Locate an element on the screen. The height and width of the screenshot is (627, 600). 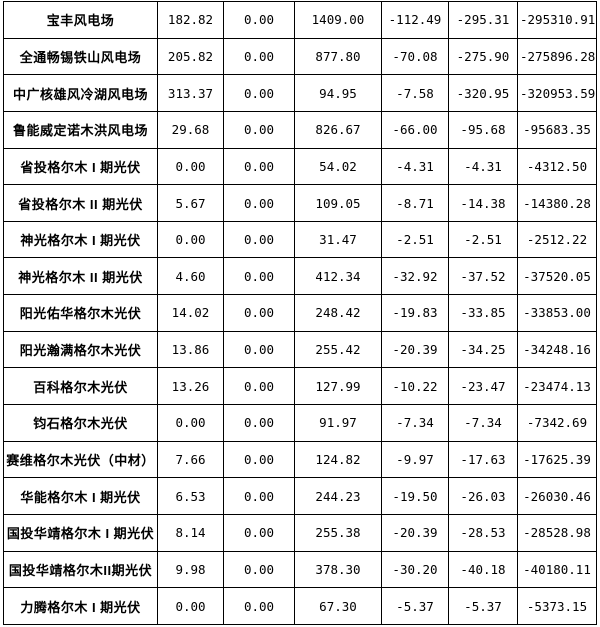
plant-name-cell: 阳光瀚满格尔木光伏 is located at coordinates (80, 349).